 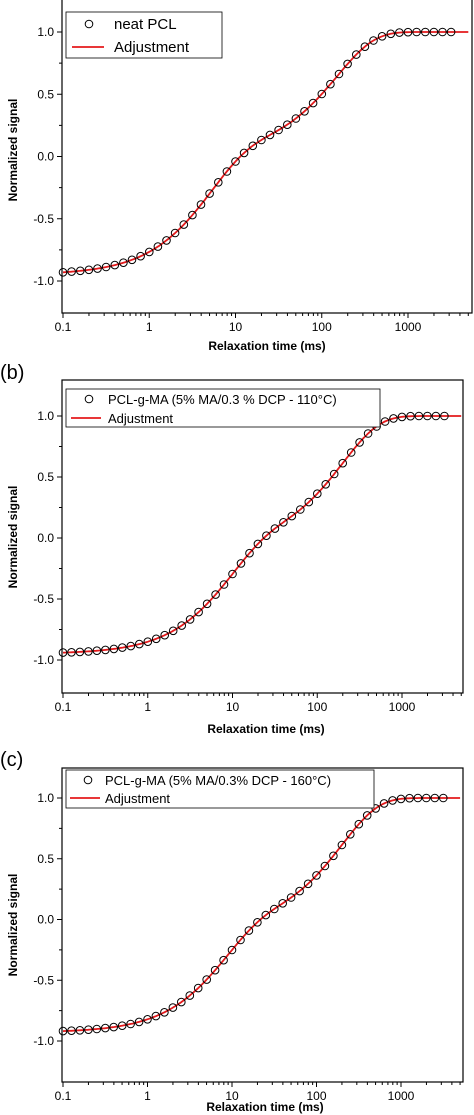 What do you see at coordinates (152, 47) in the screenshot?
I see `panel-a-legend-label-2: Adjustment` at bounding box center [152, 47].